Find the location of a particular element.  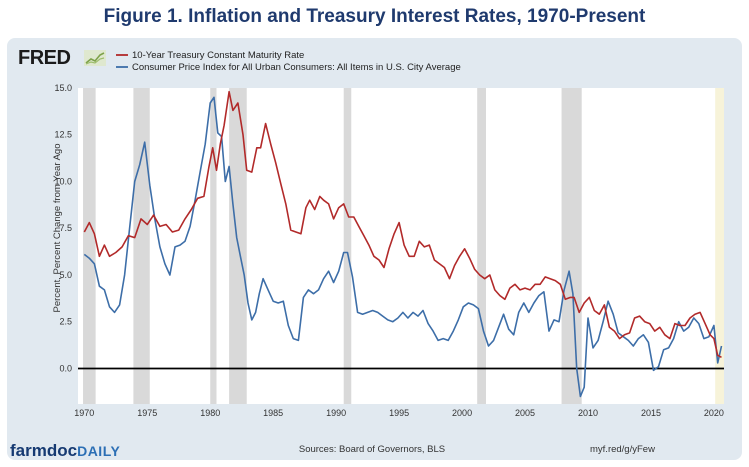

y-tick-label: 0.0 is located at coordinates (65, 368).